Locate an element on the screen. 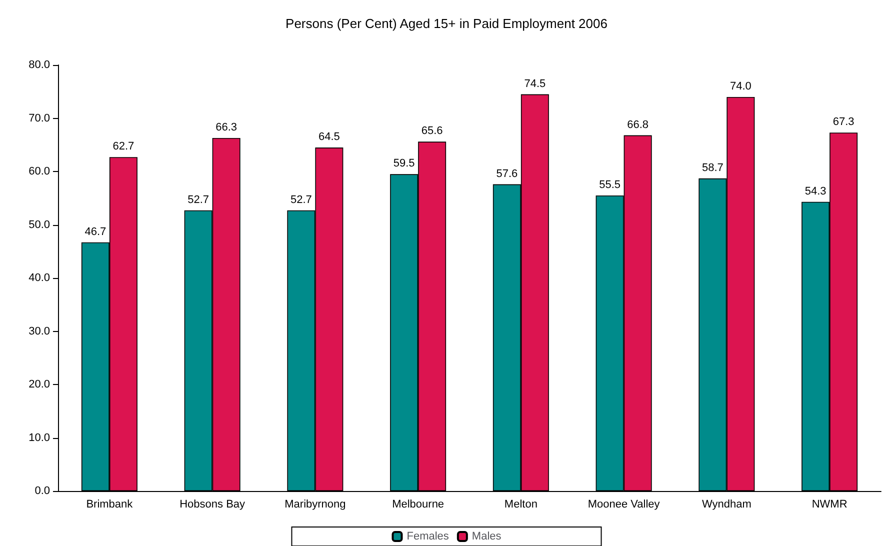 This screenshot has width=893, height=546. y-tick-label: 20.0 is located at coordinates (39, 384).